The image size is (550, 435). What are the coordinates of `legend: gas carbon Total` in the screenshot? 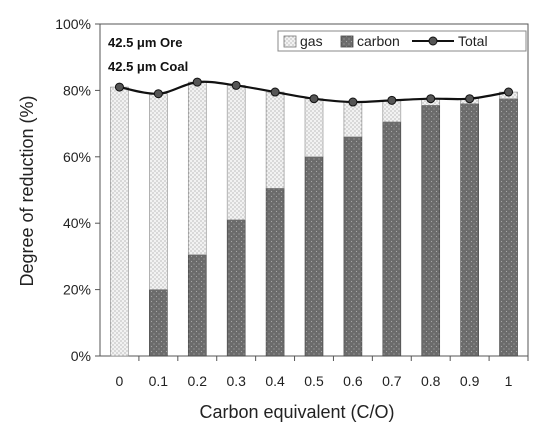 It's located at (402, 41).